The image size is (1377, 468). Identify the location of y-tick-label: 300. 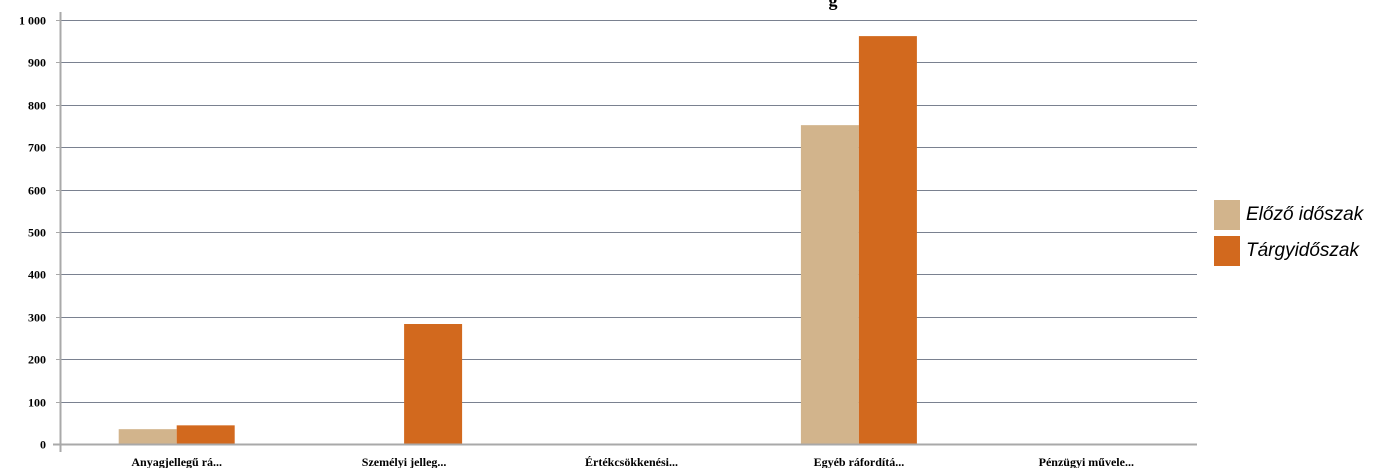
(37, 318).